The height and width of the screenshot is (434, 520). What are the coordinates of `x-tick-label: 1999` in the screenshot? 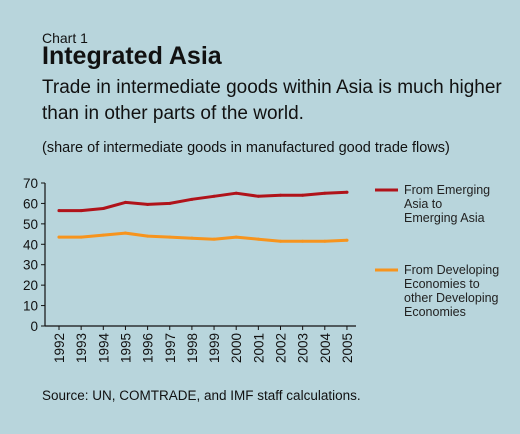 It's located at (214, 348).